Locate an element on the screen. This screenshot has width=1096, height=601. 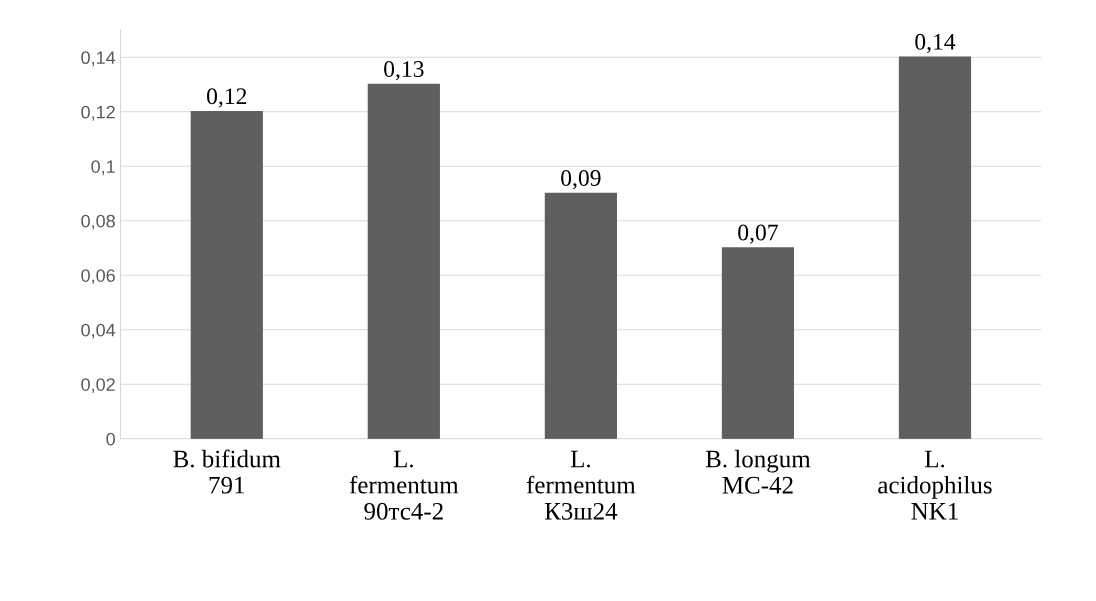
data-label: 0,13 is located at coordinates (404, 71).